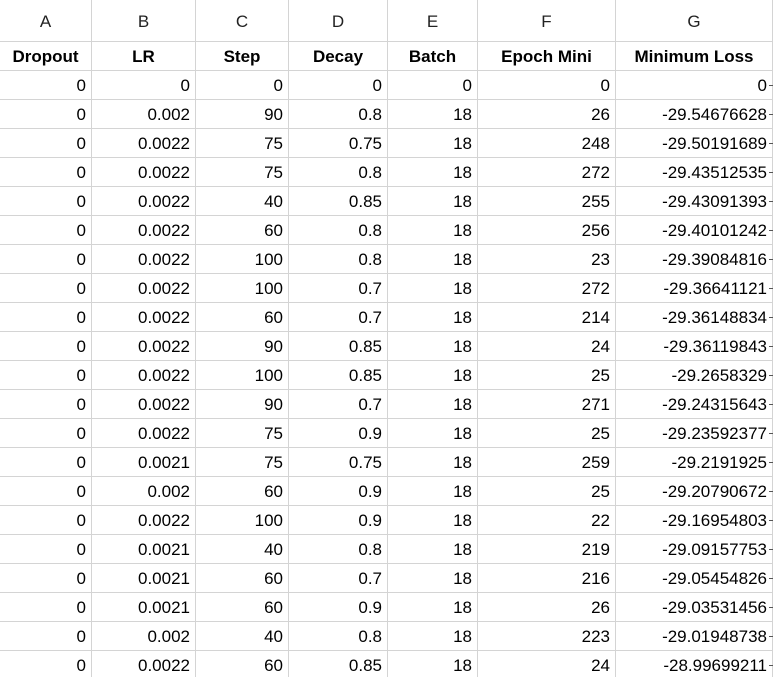  I want to click on cell-epoch-mini: 256, so click(547, 230).